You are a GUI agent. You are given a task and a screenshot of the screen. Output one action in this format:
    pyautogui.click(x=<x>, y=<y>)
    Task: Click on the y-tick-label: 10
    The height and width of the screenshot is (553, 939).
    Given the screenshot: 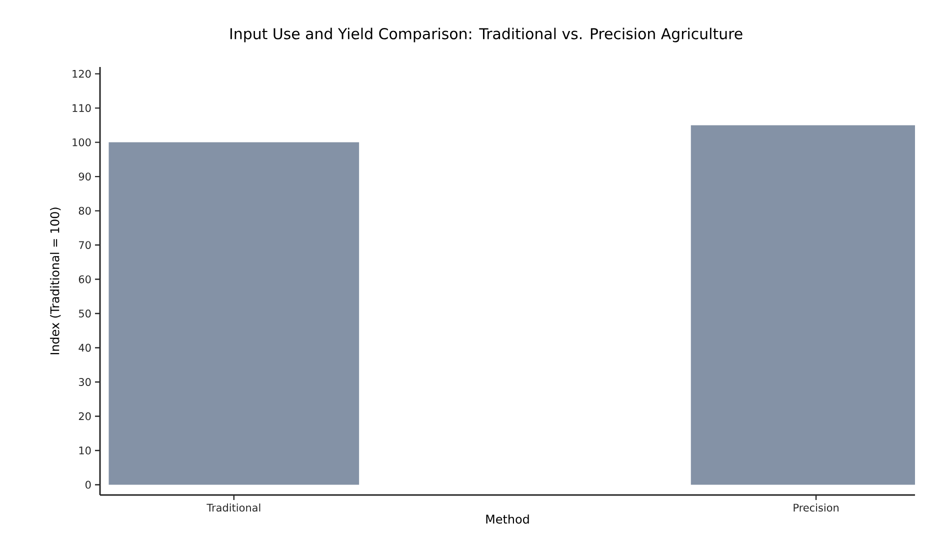 What is the action you would take?
    pyautogui.click(x=85, y=450)
    